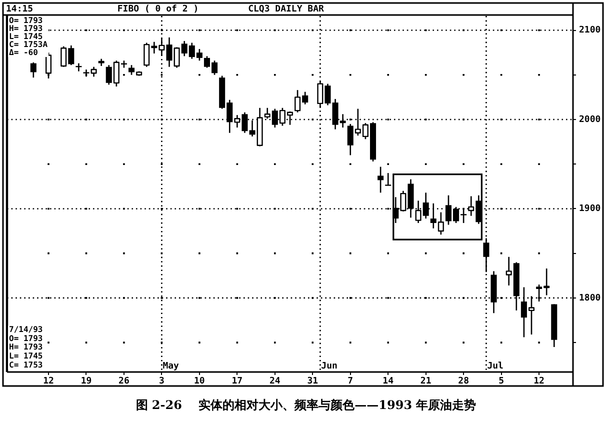  I want to click on annotation: Jul, so click(495, 366).